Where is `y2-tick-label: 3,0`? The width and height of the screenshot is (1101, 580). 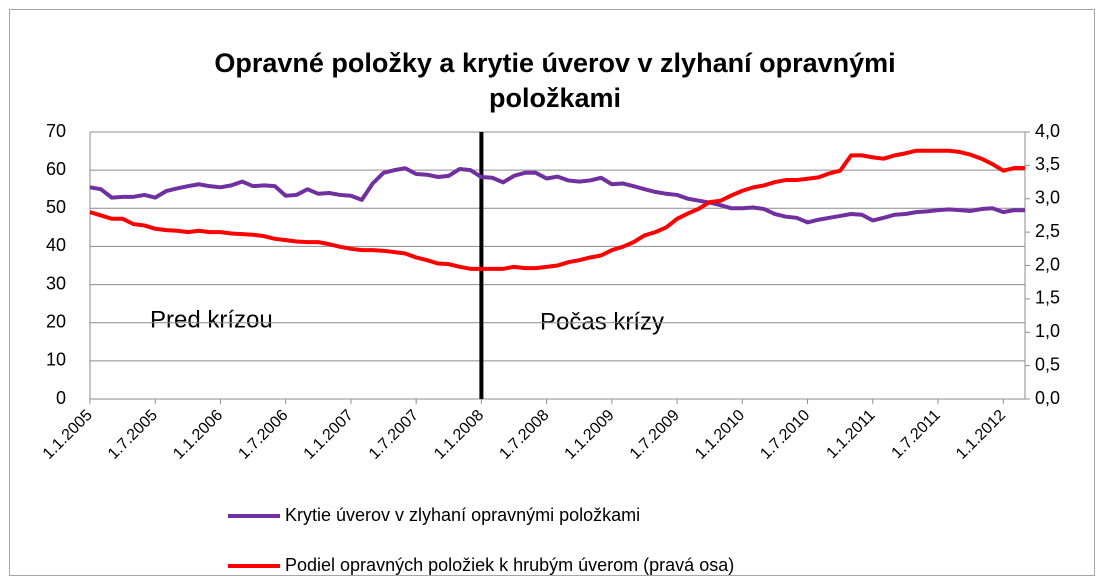 y2-tick-label: 3,0 is located at coordinates (1047, 198).